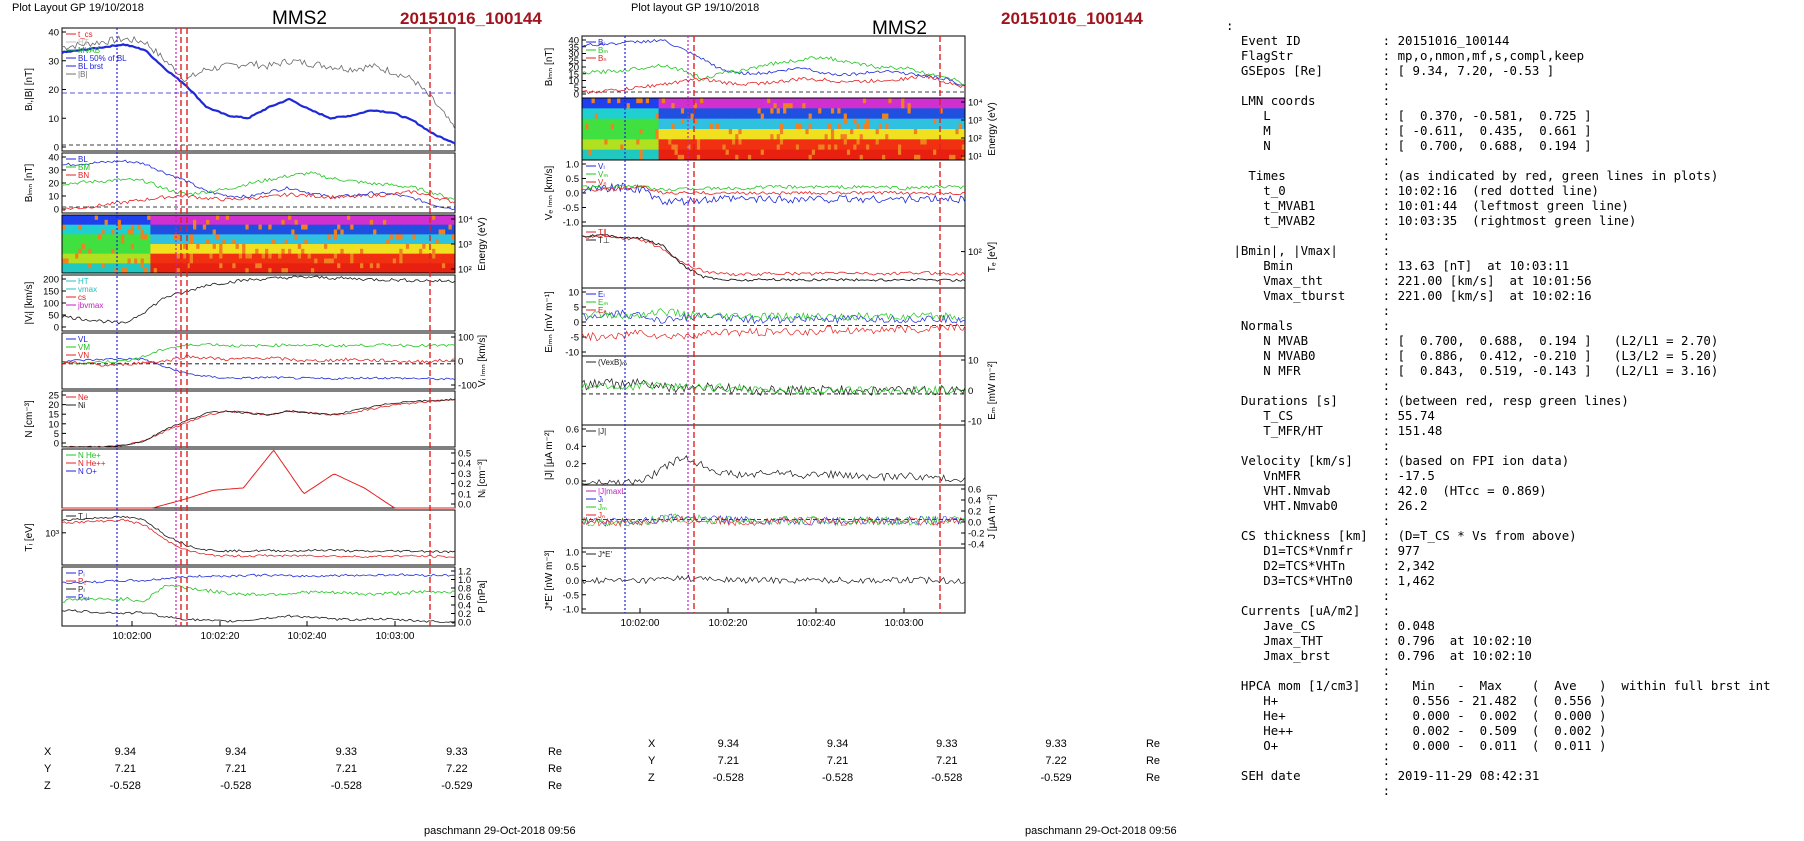  What do you see at coordinates (89, 50) in the screenshot?
I see `legend-label: MVAB` at bounding box center [89, 50].